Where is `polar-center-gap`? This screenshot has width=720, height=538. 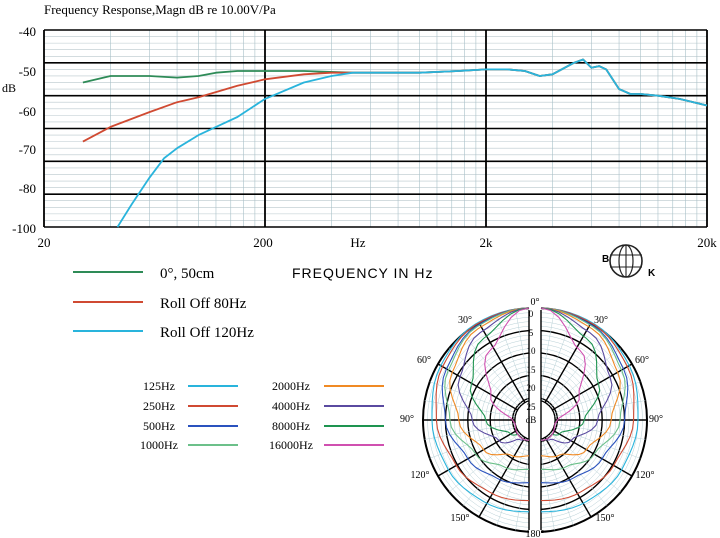
polar-center-gap is located at coordinates (535, 420).